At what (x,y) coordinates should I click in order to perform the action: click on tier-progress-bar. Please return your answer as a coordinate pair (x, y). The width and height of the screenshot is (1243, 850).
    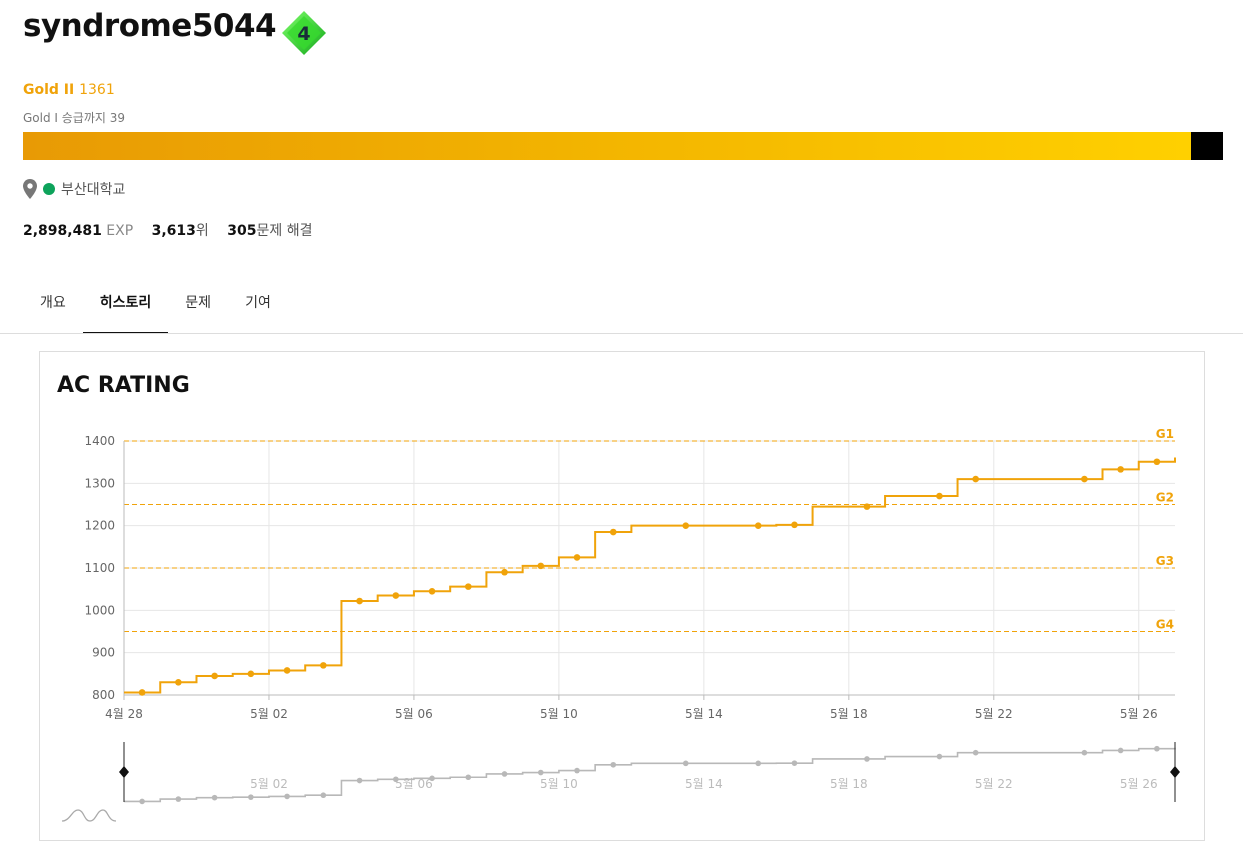
    Looking at the image, I should click on (623, 146).